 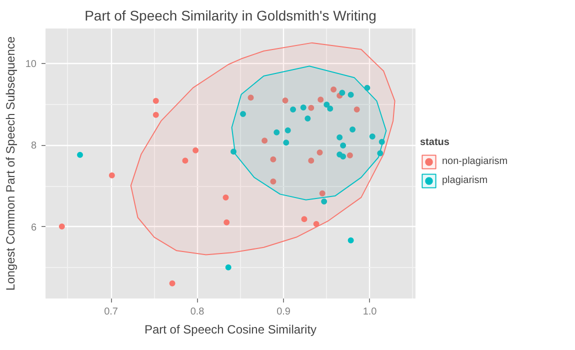 What do you see at coordinates (370, 312) in the screenshot?
I see `x-tick-label: 1.0` at bounding box center [370, 312].